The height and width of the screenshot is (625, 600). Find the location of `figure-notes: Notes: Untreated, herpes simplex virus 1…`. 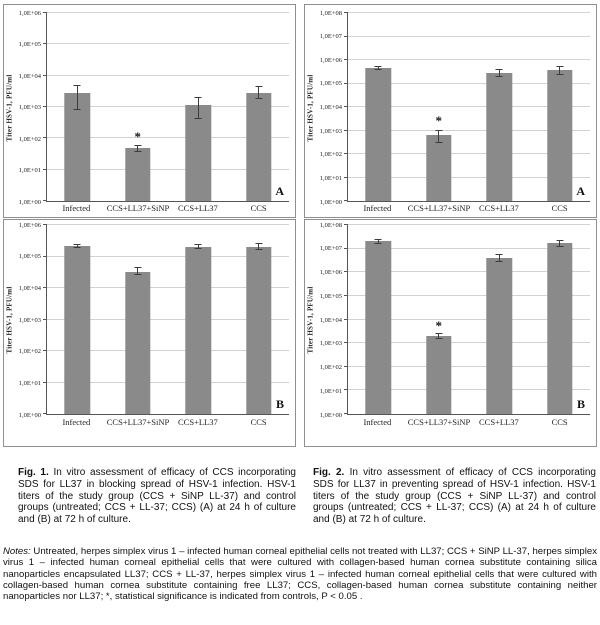

figure-notes: Notes: Untreated, herpes simplex virus 1… is located at coordinates (300, 574).